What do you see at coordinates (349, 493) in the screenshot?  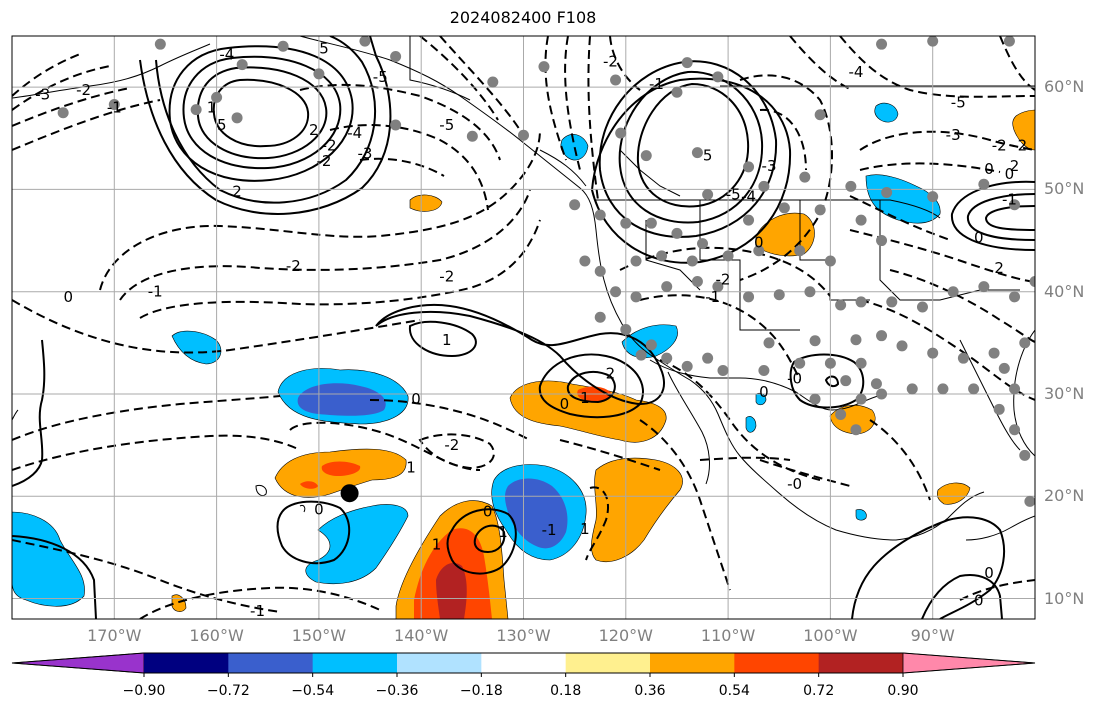 I see `location-marker` at bounding box center [349, 493].